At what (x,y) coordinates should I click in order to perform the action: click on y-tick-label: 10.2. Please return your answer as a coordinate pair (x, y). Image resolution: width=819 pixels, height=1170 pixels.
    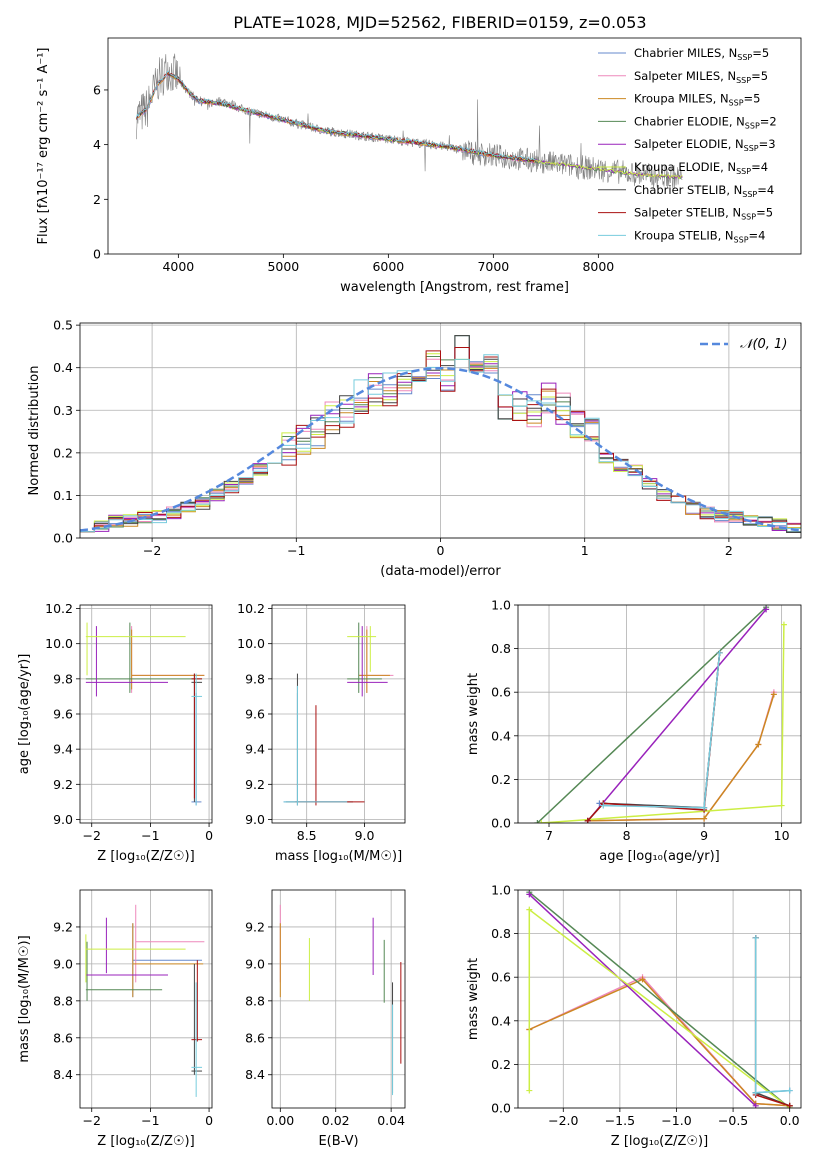
    Looking at the image, I should click on (59, 608).